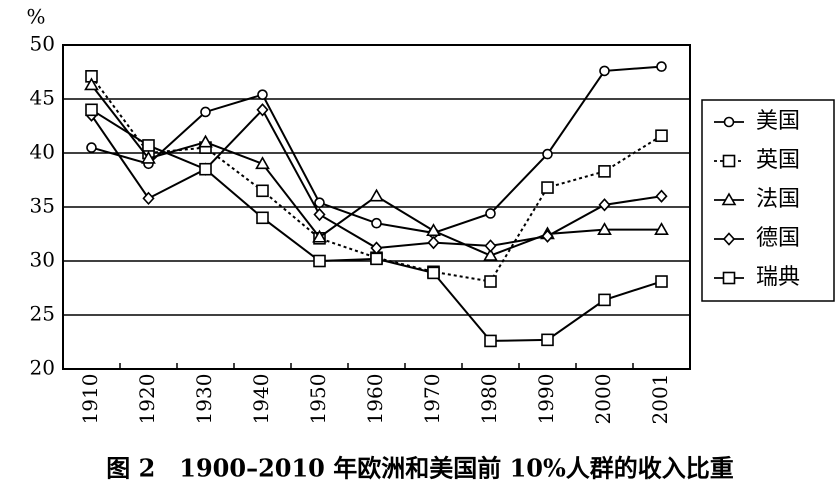 Image resolution: width=839 pixels, height=500 pixels. What do you see at coordinates (204, 399) in the screenshot?
I see `x-tick-label: 1930` at bounding box center [204, 399].